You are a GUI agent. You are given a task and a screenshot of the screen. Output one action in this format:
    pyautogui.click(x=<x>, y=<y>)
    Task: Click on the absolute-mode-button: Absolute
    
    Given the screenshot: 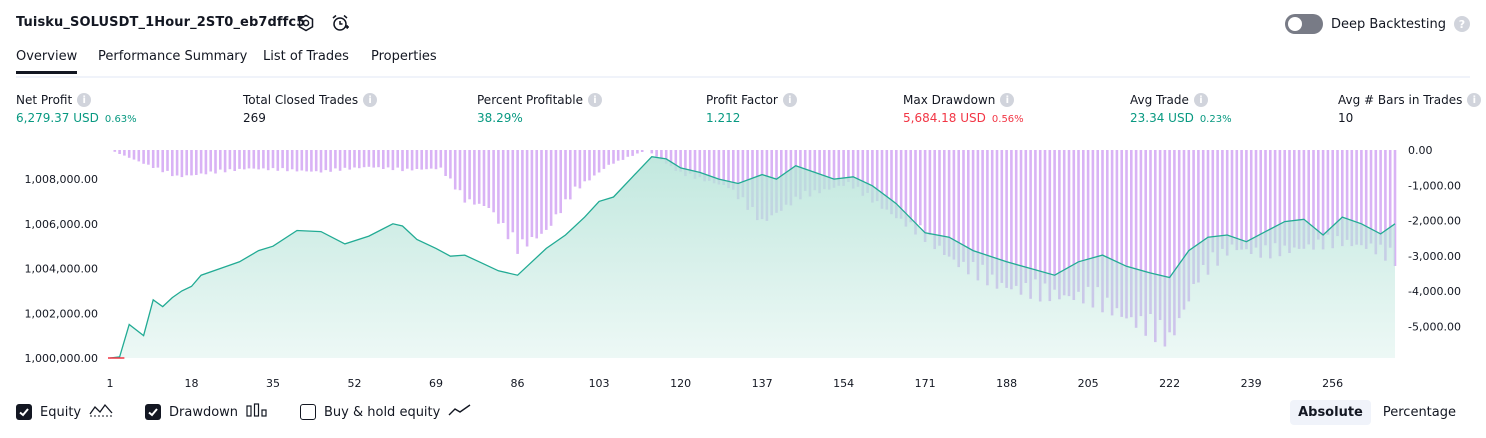 What is the action you would take?
    pyautogui.click(x=1330, y=412)
    